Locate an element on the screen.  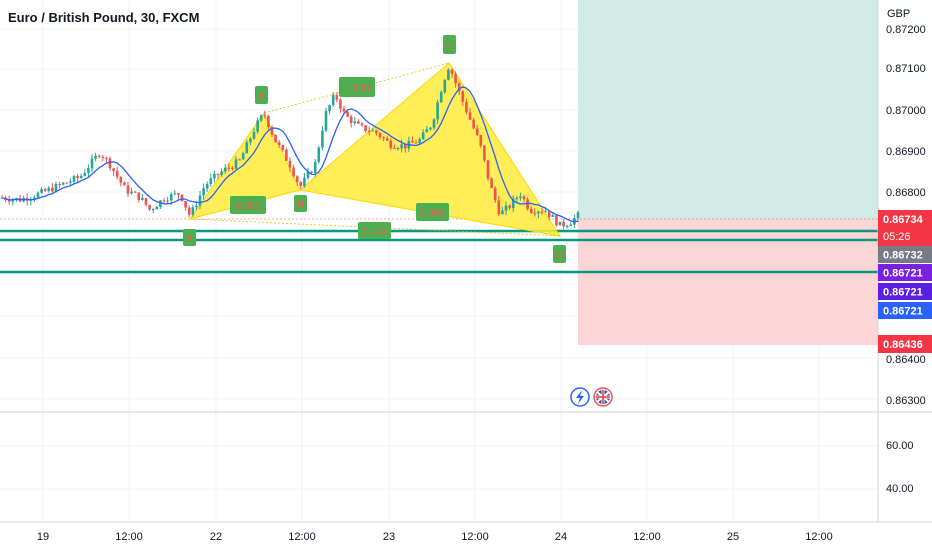
price-tag-purple-text: 0.86721 is located at coordinates (903, 274).